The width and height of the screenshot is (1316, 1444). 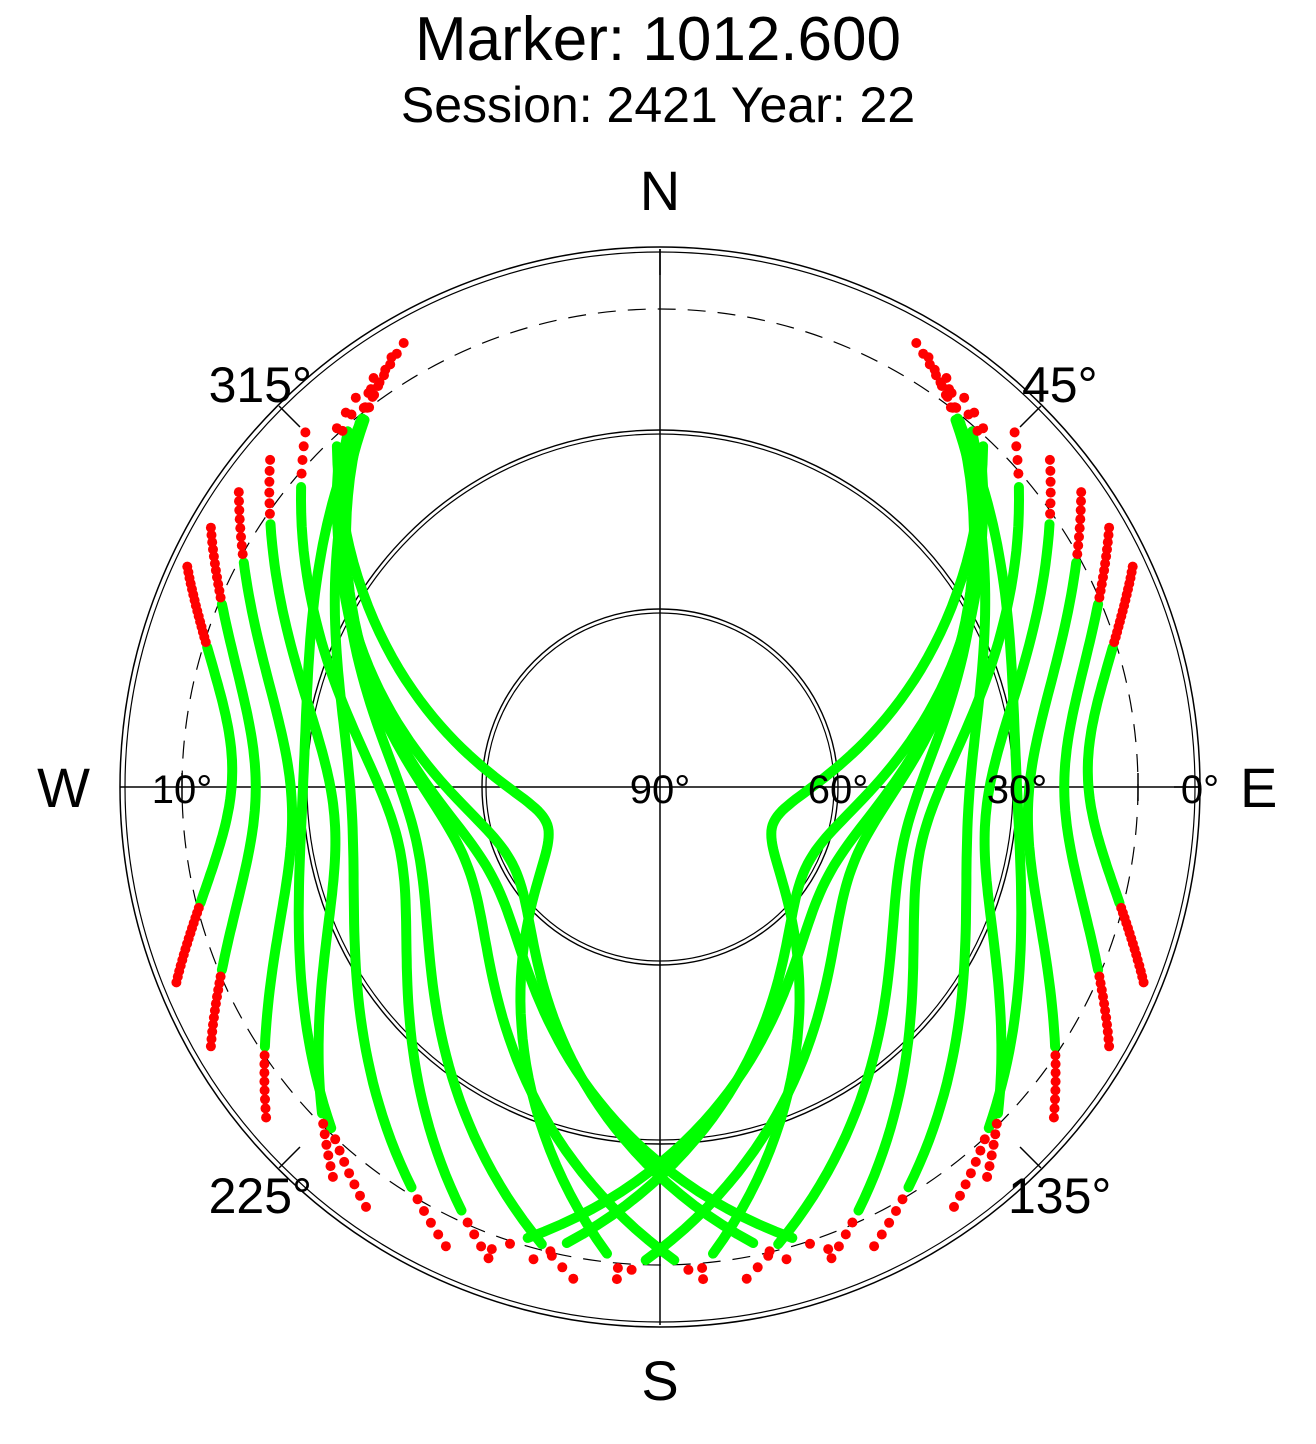 What do you see at coordinates (260, 1196) in the screenshot?
I see `azimuth-label-225: 225°` at bounding box center [260, 1196].